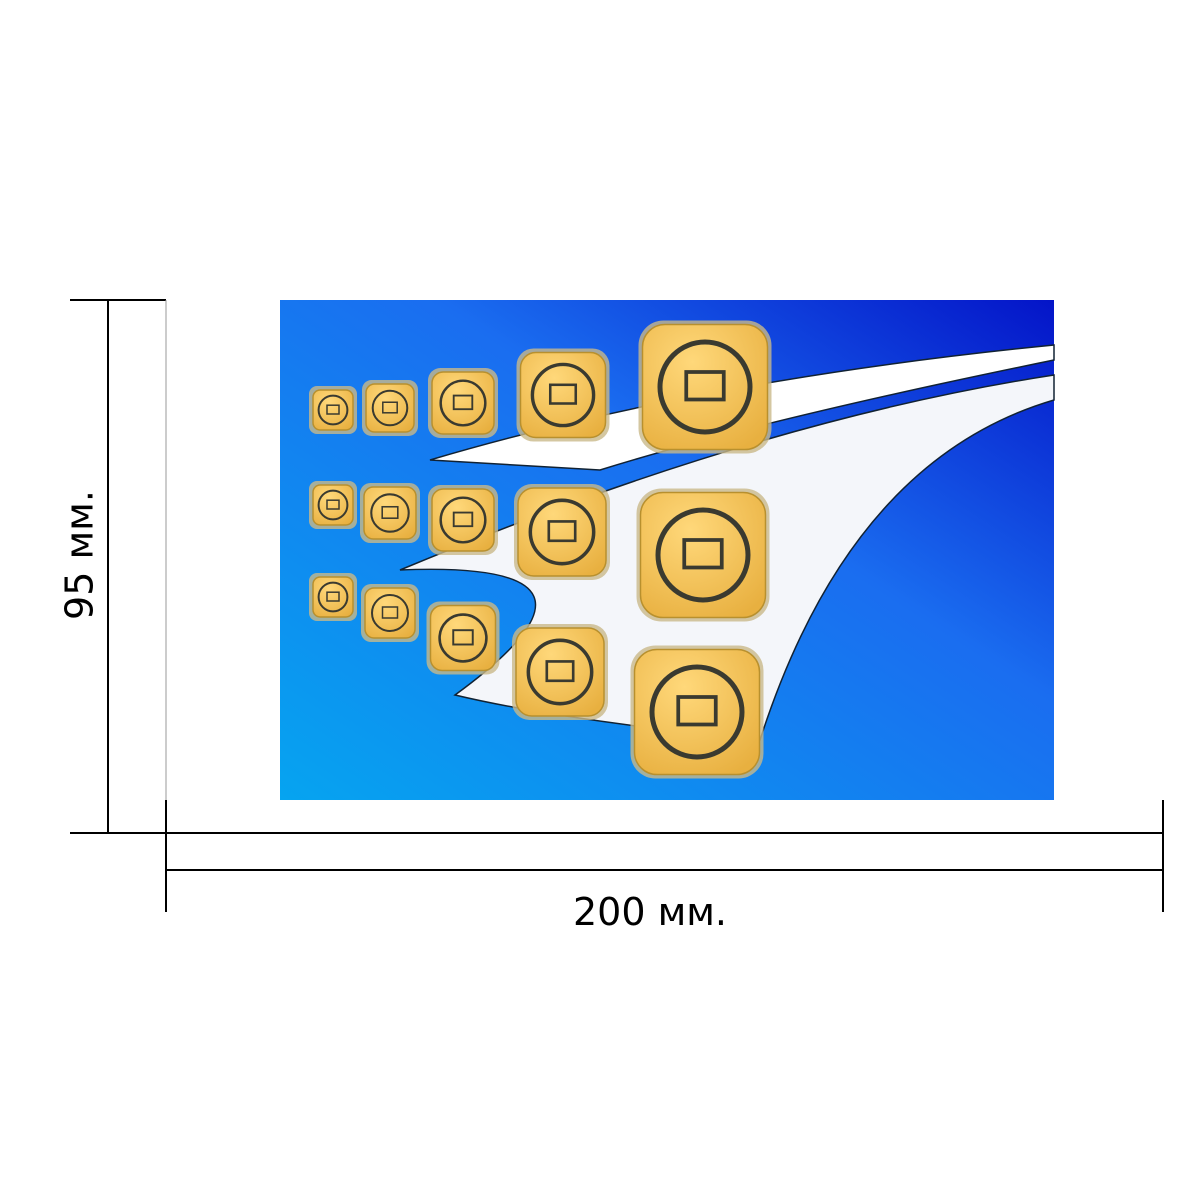 This screenshot has height=1204, width=1200. Describe the element at coordinates (650, 912) in the screenshot. I see `width-label: 200 мм.` at that location.